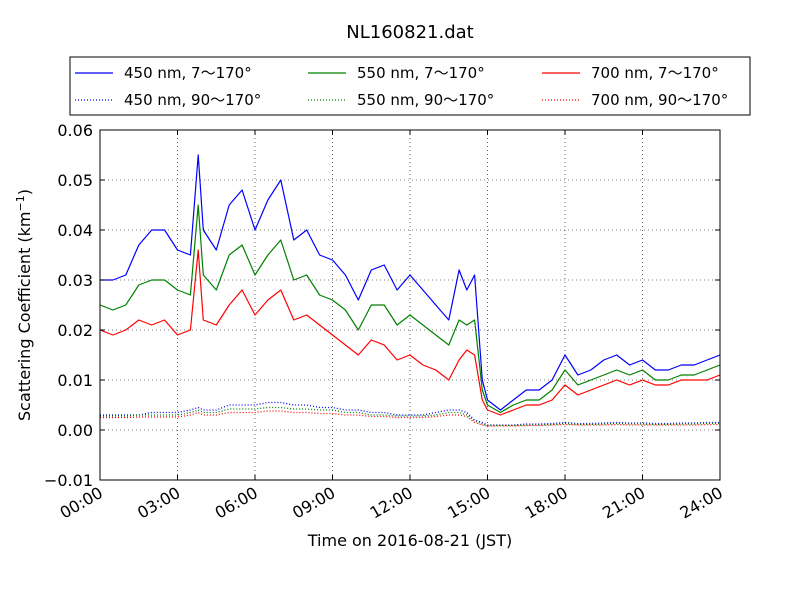  Describe the element at coordinates (409, 32) in the screenshot. I see `chart-title: NL160821.dat` at that location.